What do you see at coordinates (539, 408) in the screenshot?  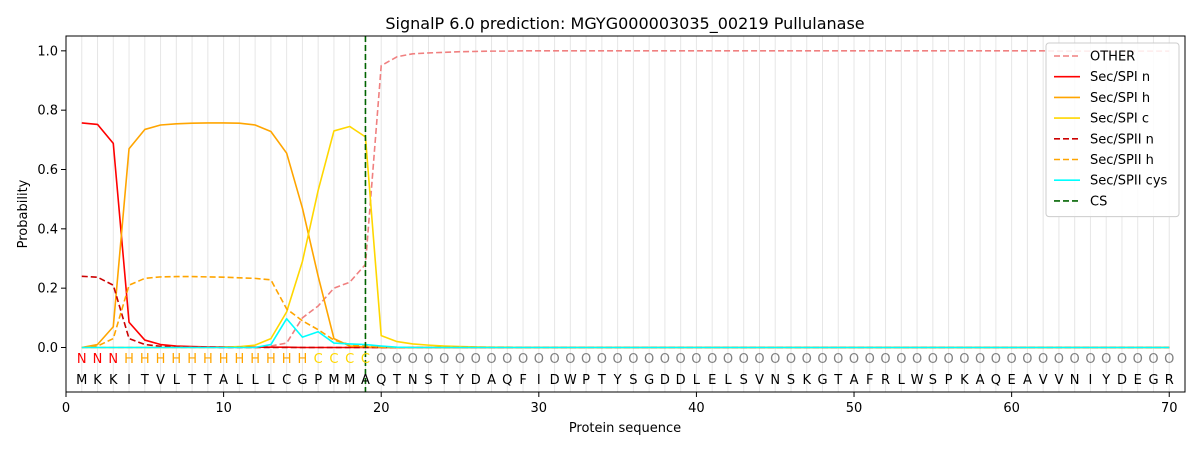 I see `x-tick-label: 30` at bounding box center [539, 408].